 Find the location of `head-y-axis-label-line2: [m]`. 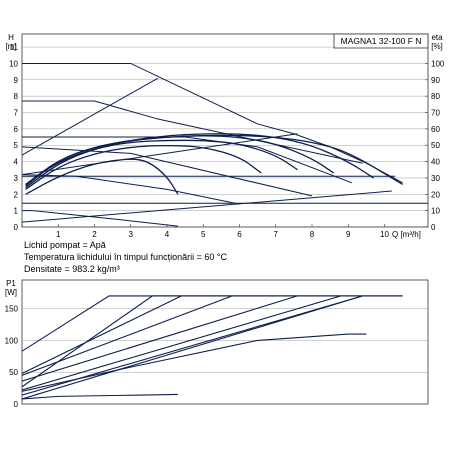

head-y-axis-label-line2: [m] is located at coordinates (10, 46).